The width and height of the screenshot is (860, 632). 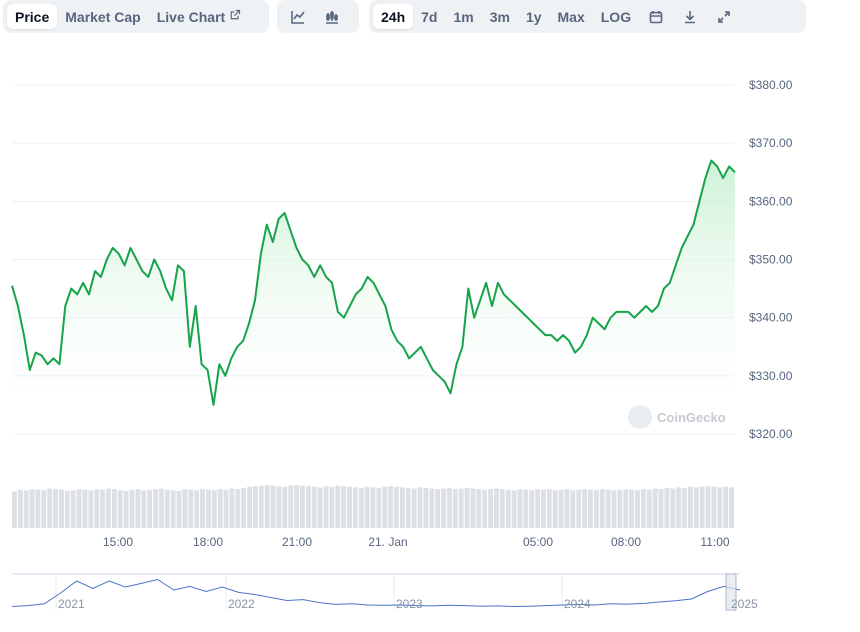 What do you see at coordinates (393, 16) in the screenshot?
I see `range-24h: 24h` at bounding box center [393, 16].